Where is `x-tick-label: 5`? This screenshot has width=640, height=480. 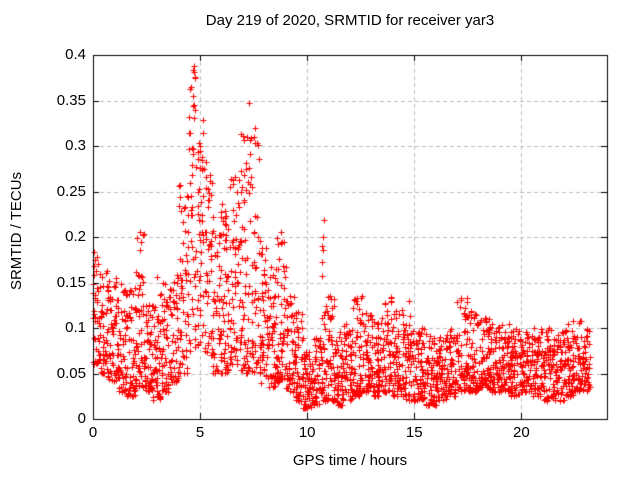
x-tick-label: 5 is located at coordinates (200, 432).